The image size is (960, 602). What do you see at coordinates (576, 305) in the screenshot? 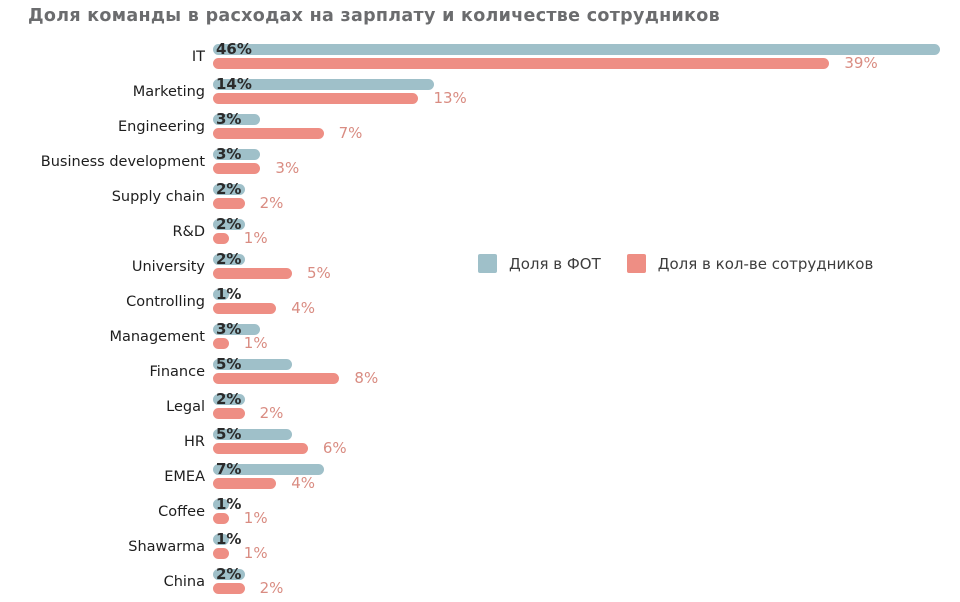
I see `bars-group-controlling: 1% 4%` at bounding box center [576, 305].